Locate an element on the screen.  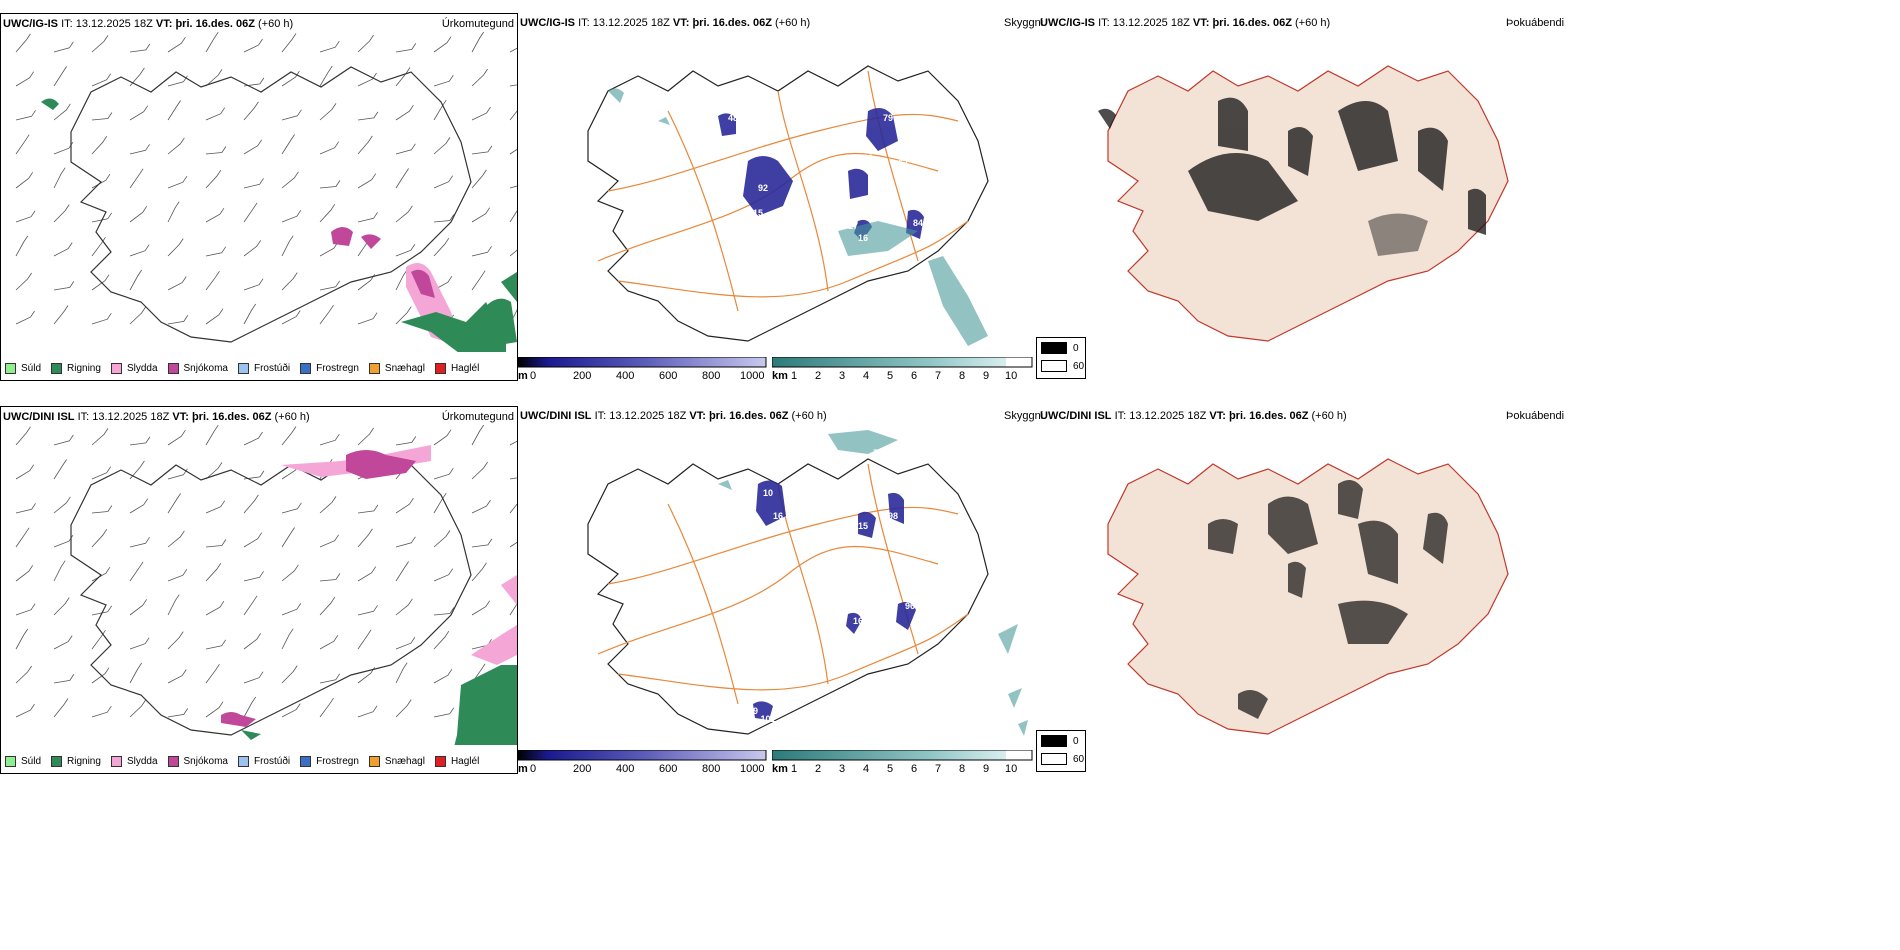
tick-label: 1 is located at coordinates (794, 376).